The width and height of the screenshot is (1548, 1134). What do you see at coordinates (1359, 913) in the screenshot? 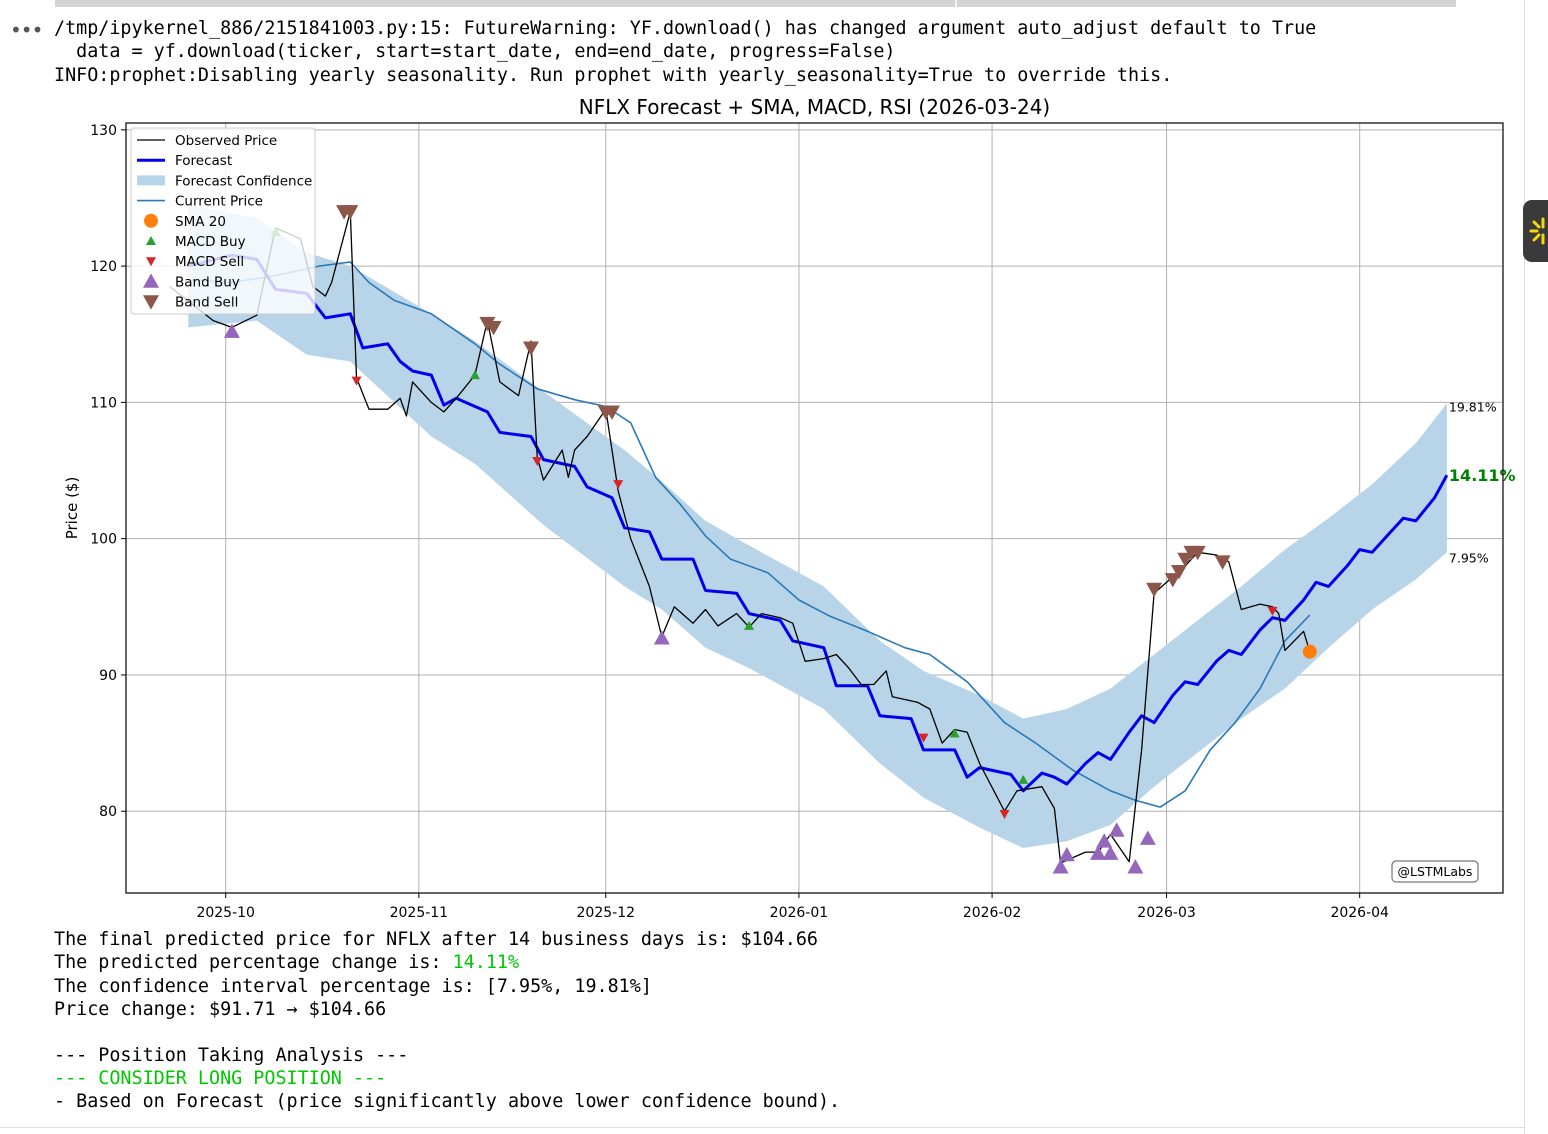
I see `x-tick-label: 2026-04` at bounding box center [1359, 913].